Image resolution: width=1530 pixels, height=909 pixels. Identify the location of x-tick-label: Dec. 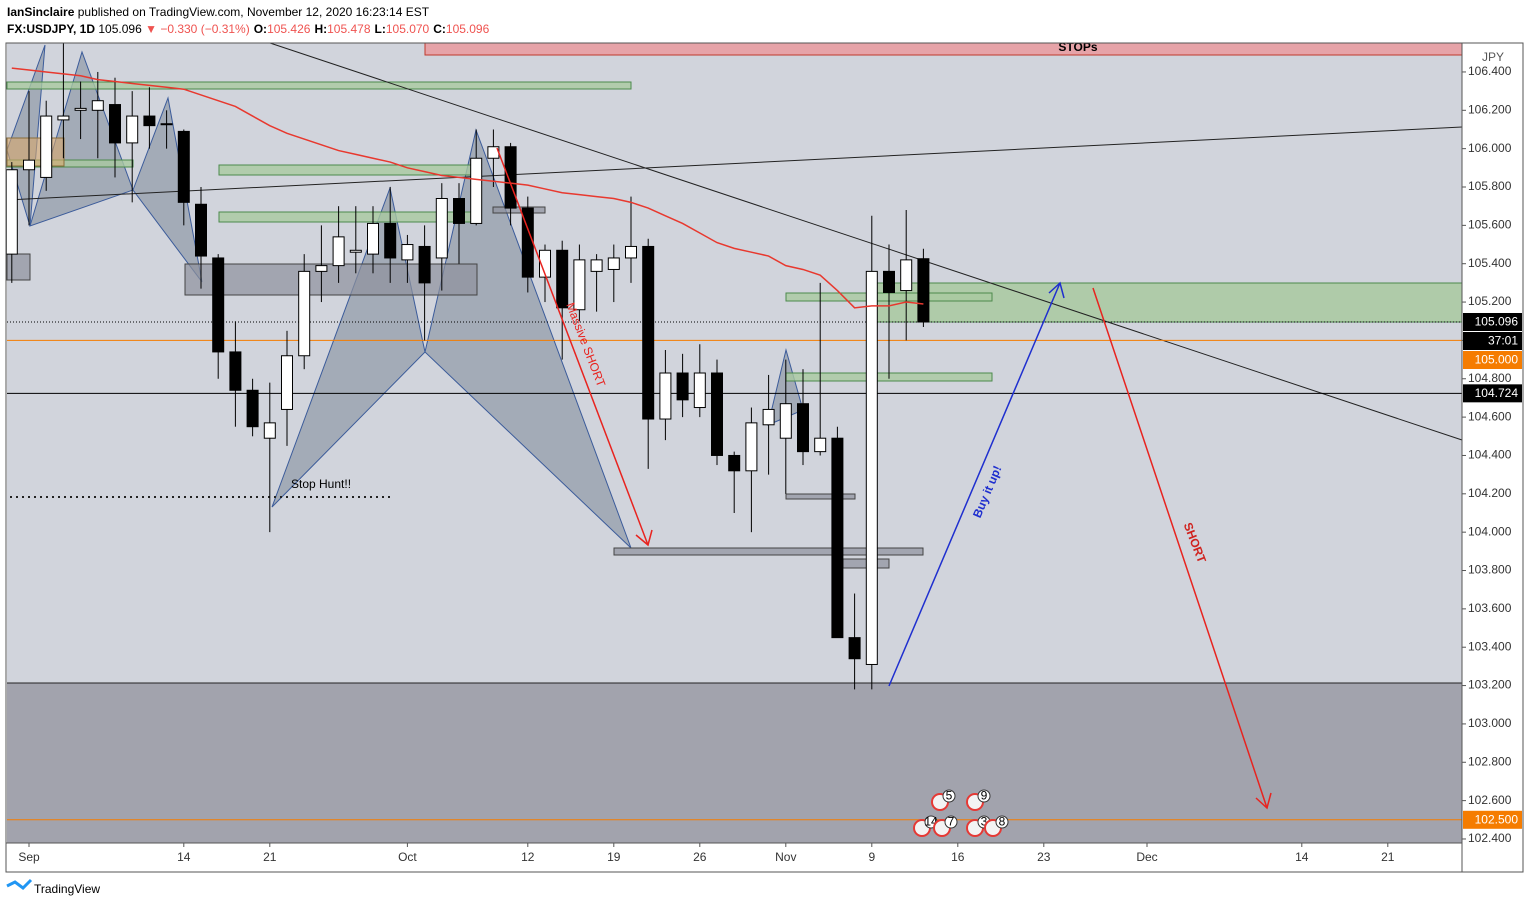
(1146, 857).